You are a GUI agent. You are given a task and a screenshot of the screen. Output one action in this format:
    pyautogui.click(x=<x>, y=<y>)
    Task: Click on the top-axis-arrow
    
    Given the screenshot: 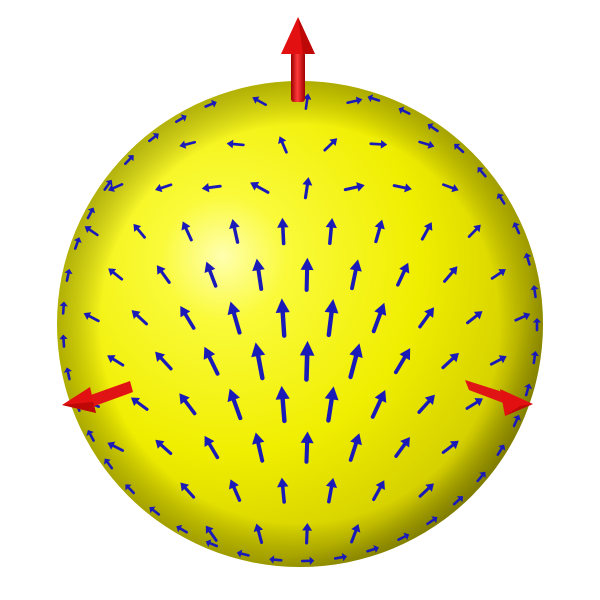 What is the action you would take?
    pyautogui.click(x=298, y=59)
    